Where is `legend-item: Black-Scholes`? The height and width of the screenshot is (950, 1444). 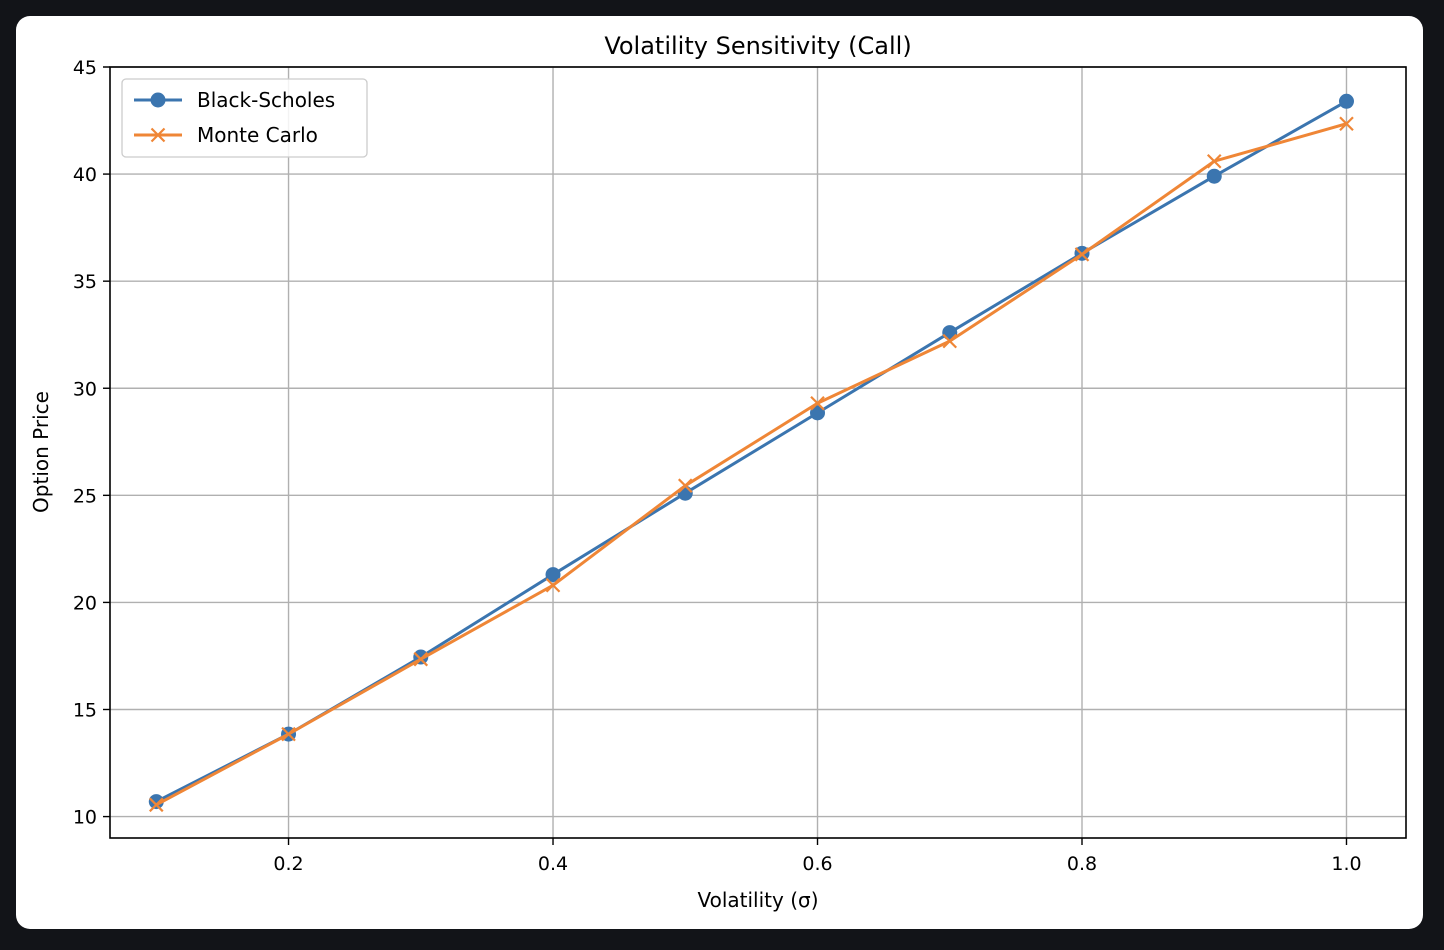
legend-item: Black-Scholes is located at coordinates (234, 100).